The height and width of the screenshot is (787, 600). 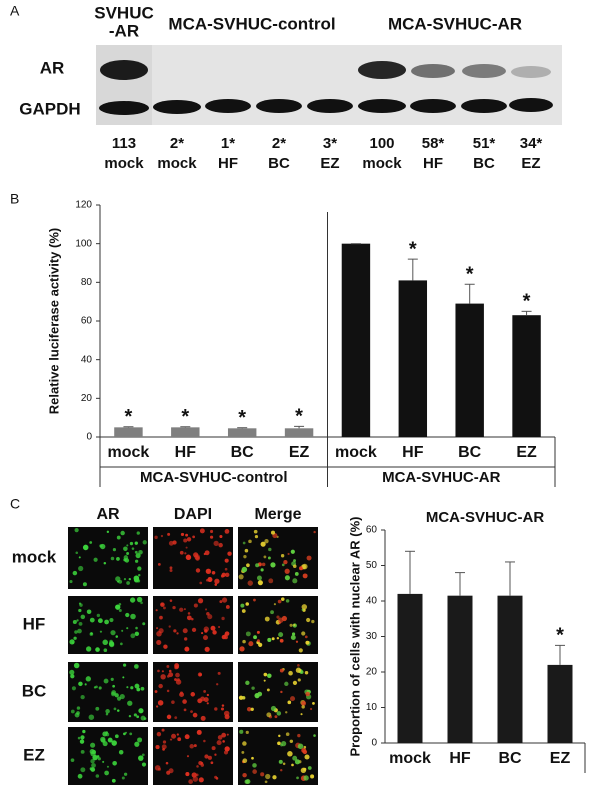 What do you see at coordinates (527, 302) in the screenshot?
I see `significance-star: *` at bounding box center [527, 302].